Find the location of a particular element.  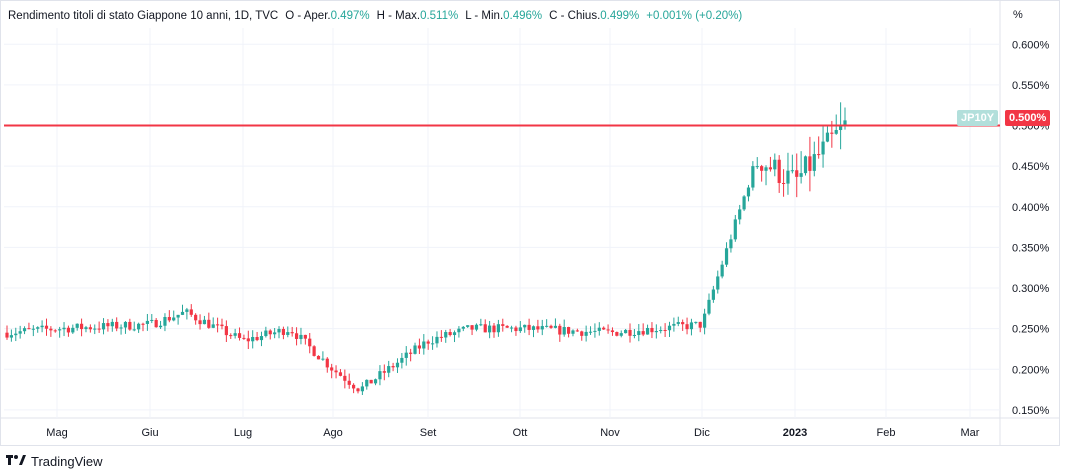

legend-close-label: C - Chius. is located at coordinates (575, 16).